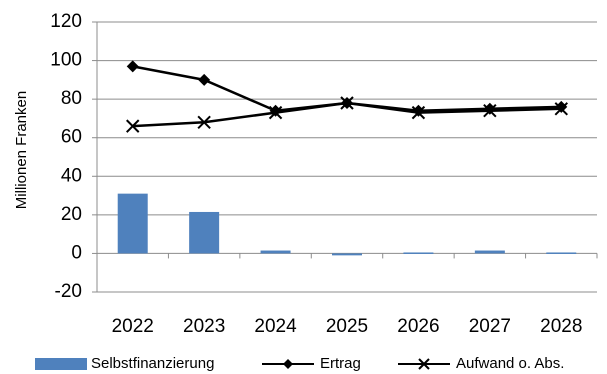 This screenshot has height=374, width=607. I want to click on x-tick-labels: 2022 2023 2024 2025 2026 2027 2028, so click(347, 326).